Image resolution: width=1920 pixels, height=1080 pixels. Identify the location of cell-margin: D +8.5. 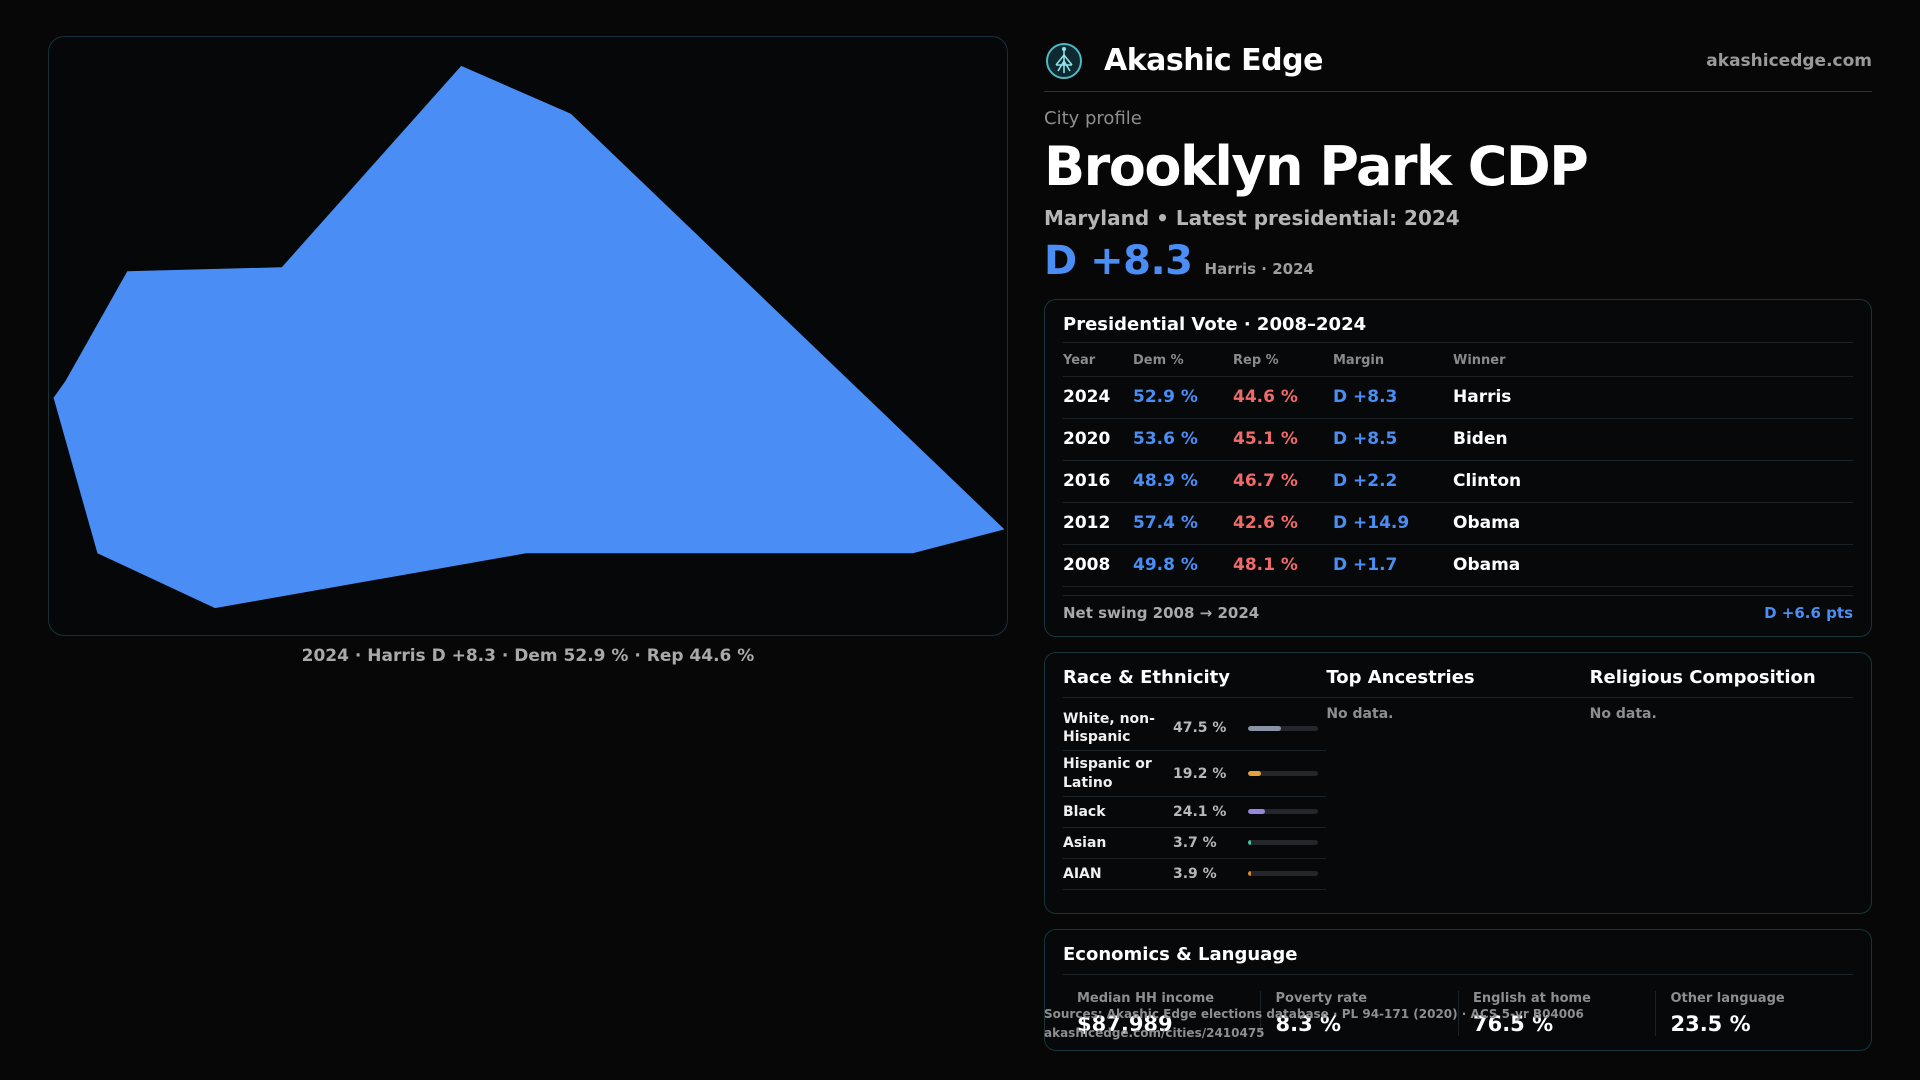
(1393, 439).